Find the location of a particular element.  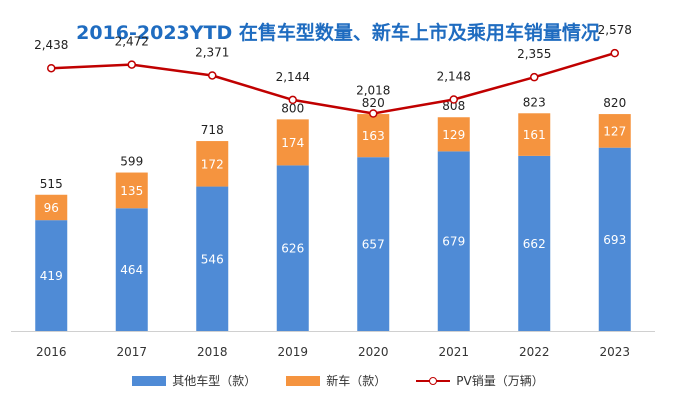

bar-new-2019 is located at coordinates (292, 142).